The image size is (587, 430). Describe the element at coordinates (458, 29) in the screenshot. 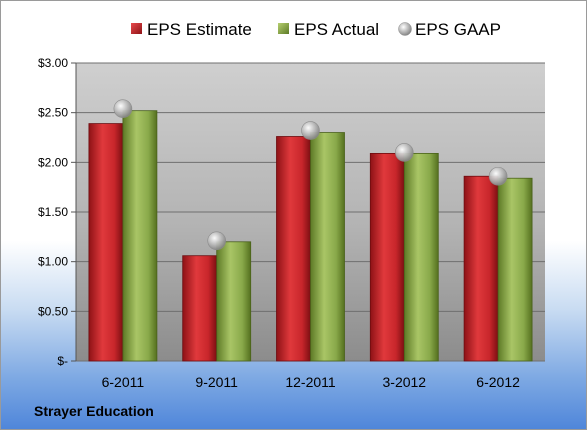

I see `legend-eps-gaap-label: EPS GAAP` at that location.